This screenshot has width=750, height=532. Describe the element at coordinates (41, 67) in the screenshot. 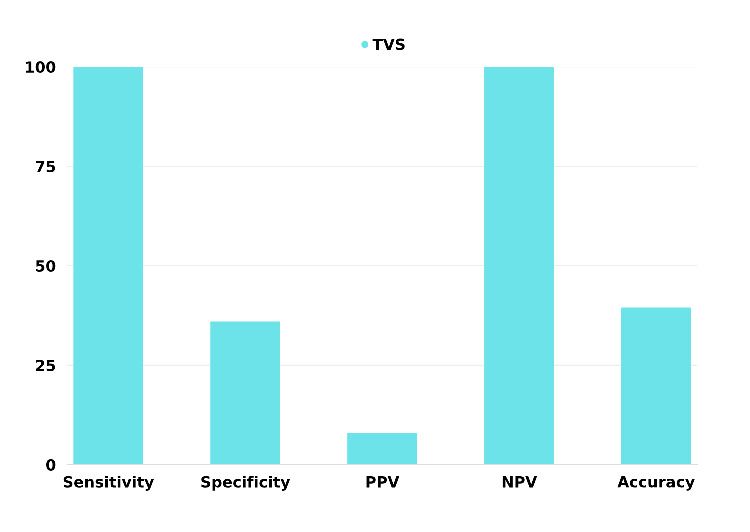

I see `y-tick-label: 100` at that location.